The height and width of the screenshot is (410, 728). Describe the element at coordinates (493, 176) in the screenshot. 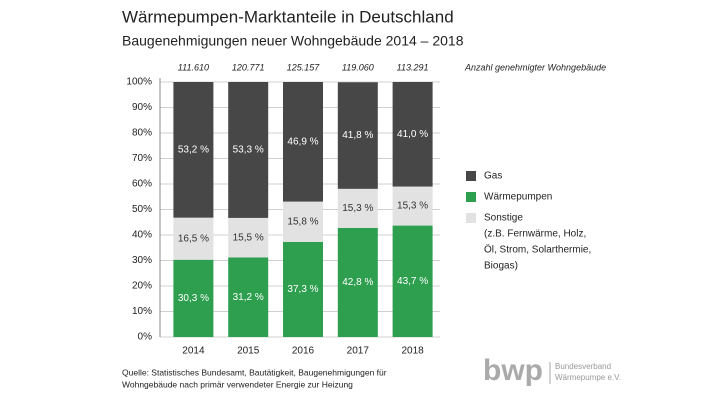

I see `legend-label: Gas` at that location.